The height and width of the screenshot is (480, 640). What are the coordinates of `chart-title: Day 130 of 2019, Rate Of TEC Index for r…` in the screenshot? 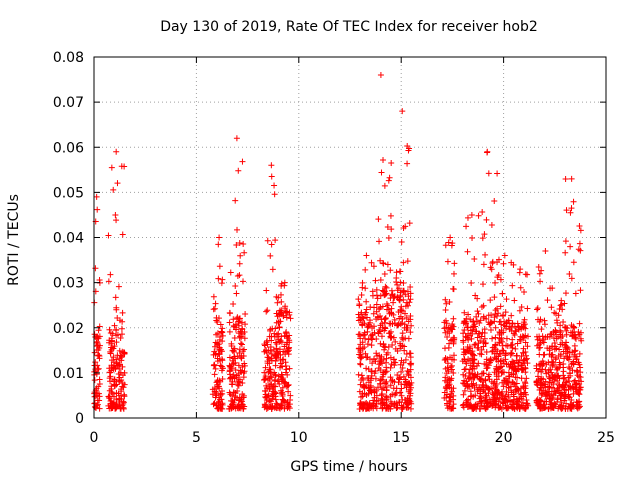 It's located at (349, 27).